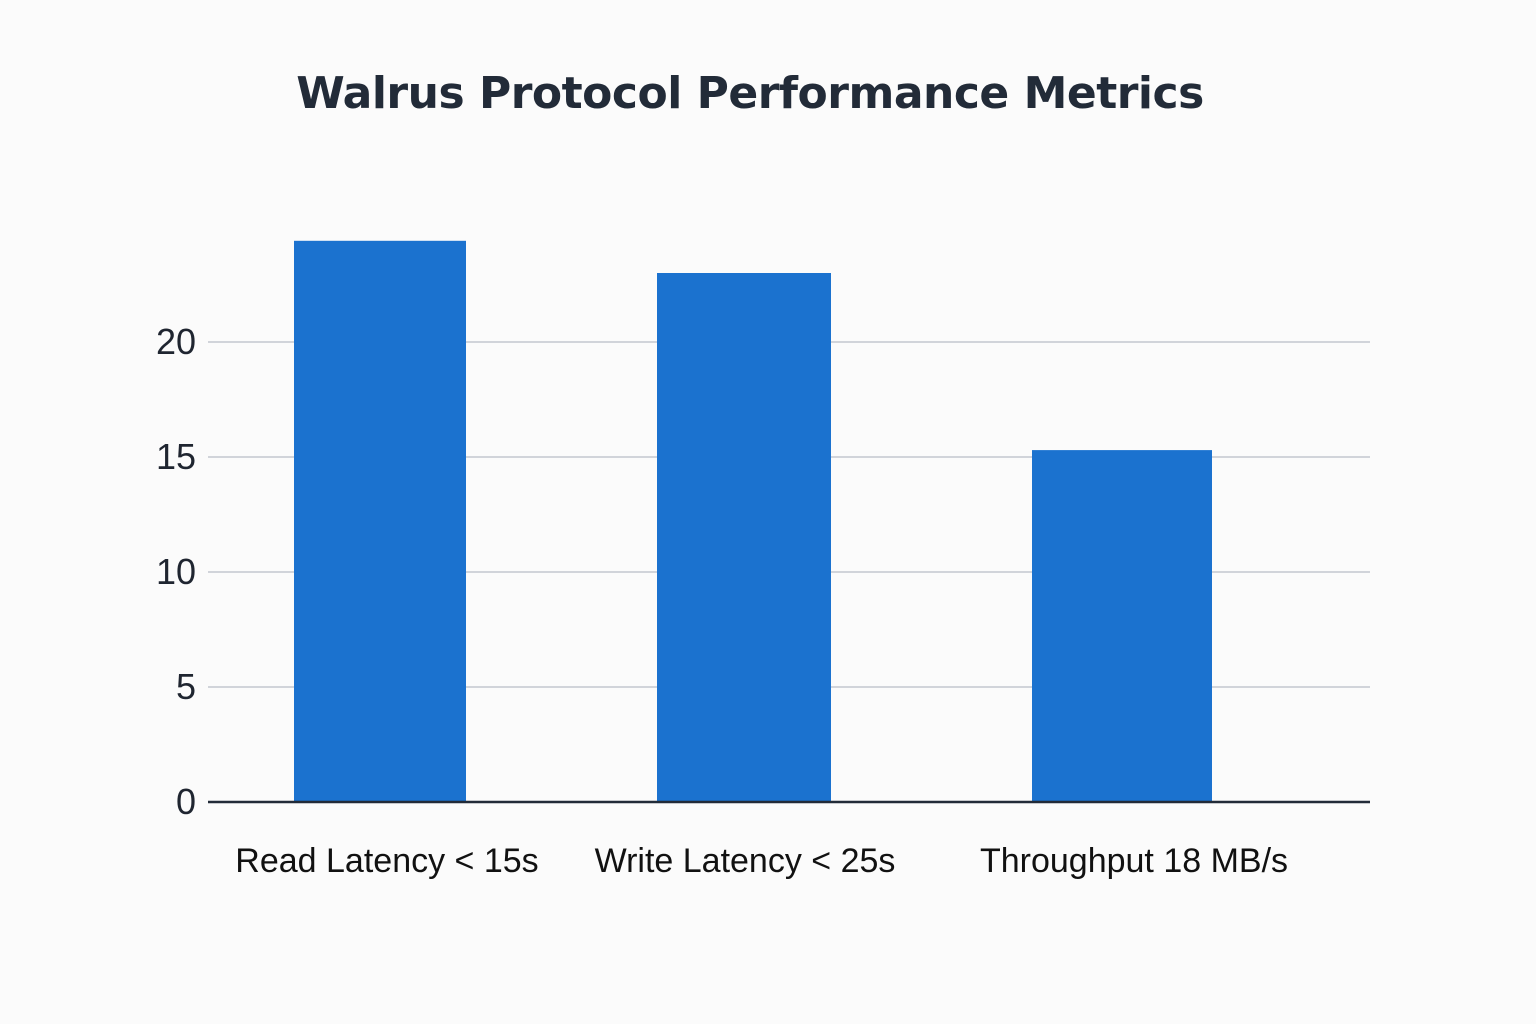  Describe the element at coordinates (176, 456) in the screenshot. I see `y-tick-label: 15` at that location.